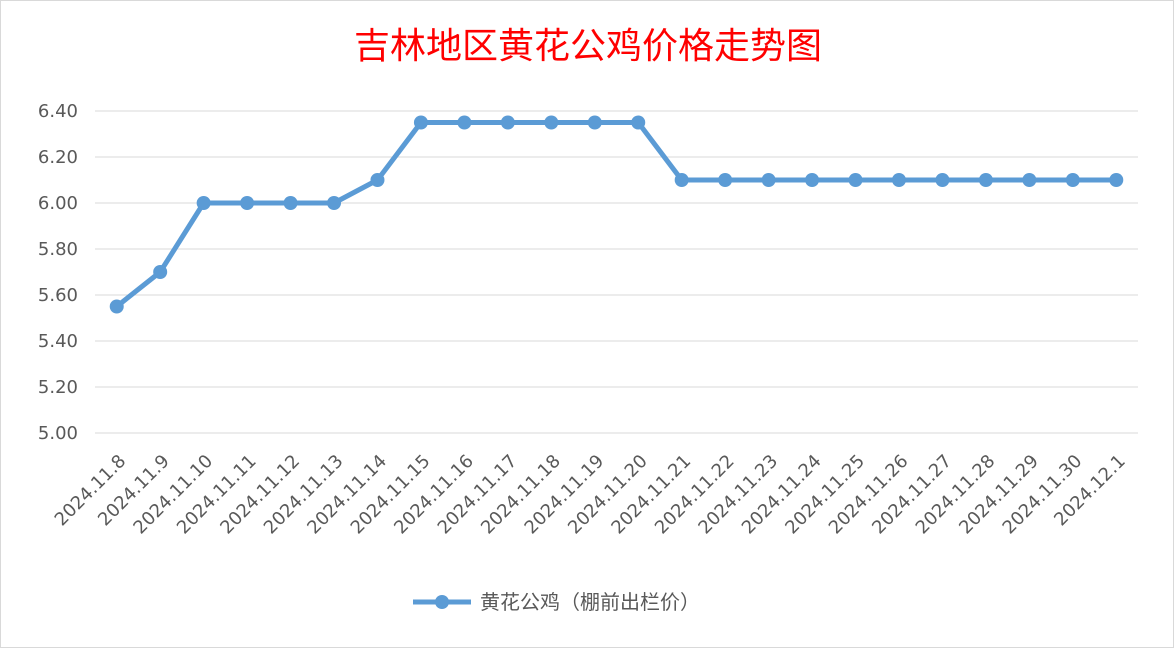  Describe the element at coordinates (58, 295) in the screenshot. I see `y-tick-label: 5.60` at that location.